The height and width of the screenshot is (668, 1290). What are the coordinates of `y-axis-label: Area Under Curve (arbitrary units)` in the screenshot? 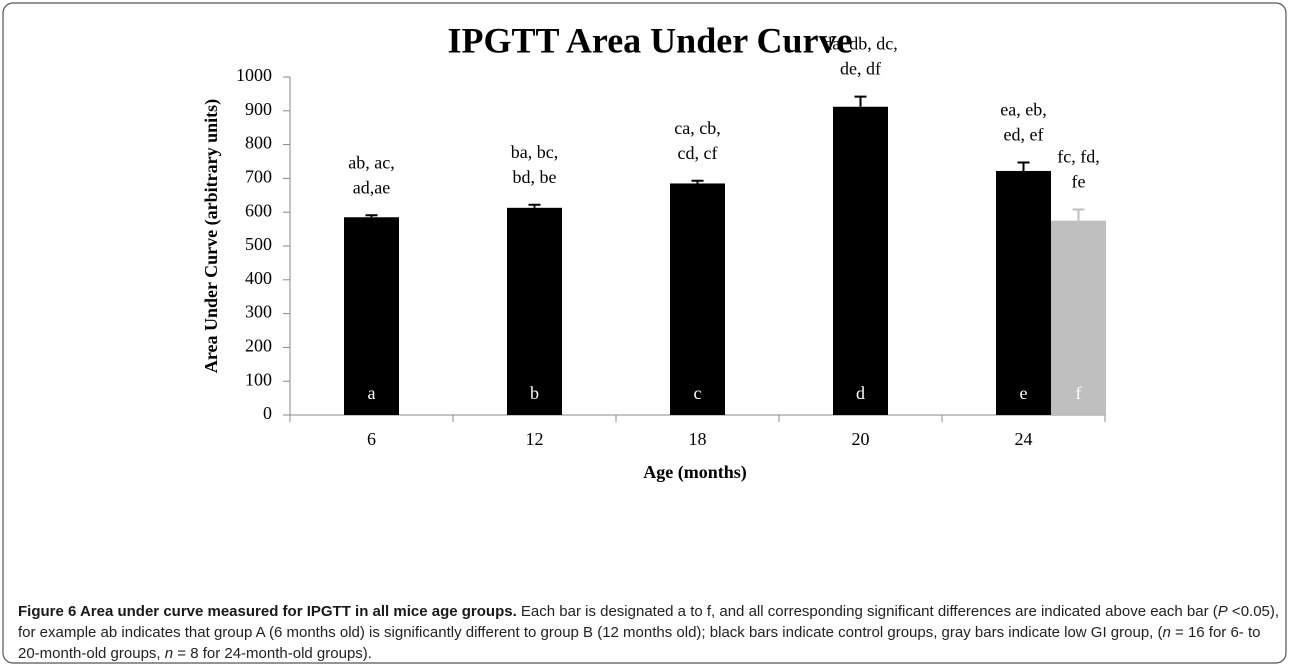 It's located at (211, 236).